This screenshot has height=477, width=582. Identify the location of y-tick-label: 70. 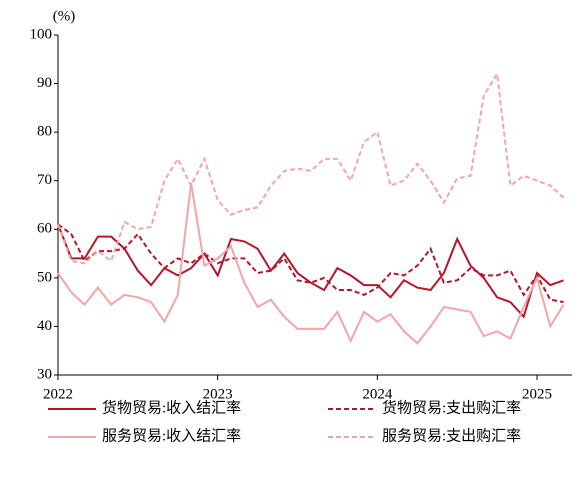
(44, 180).